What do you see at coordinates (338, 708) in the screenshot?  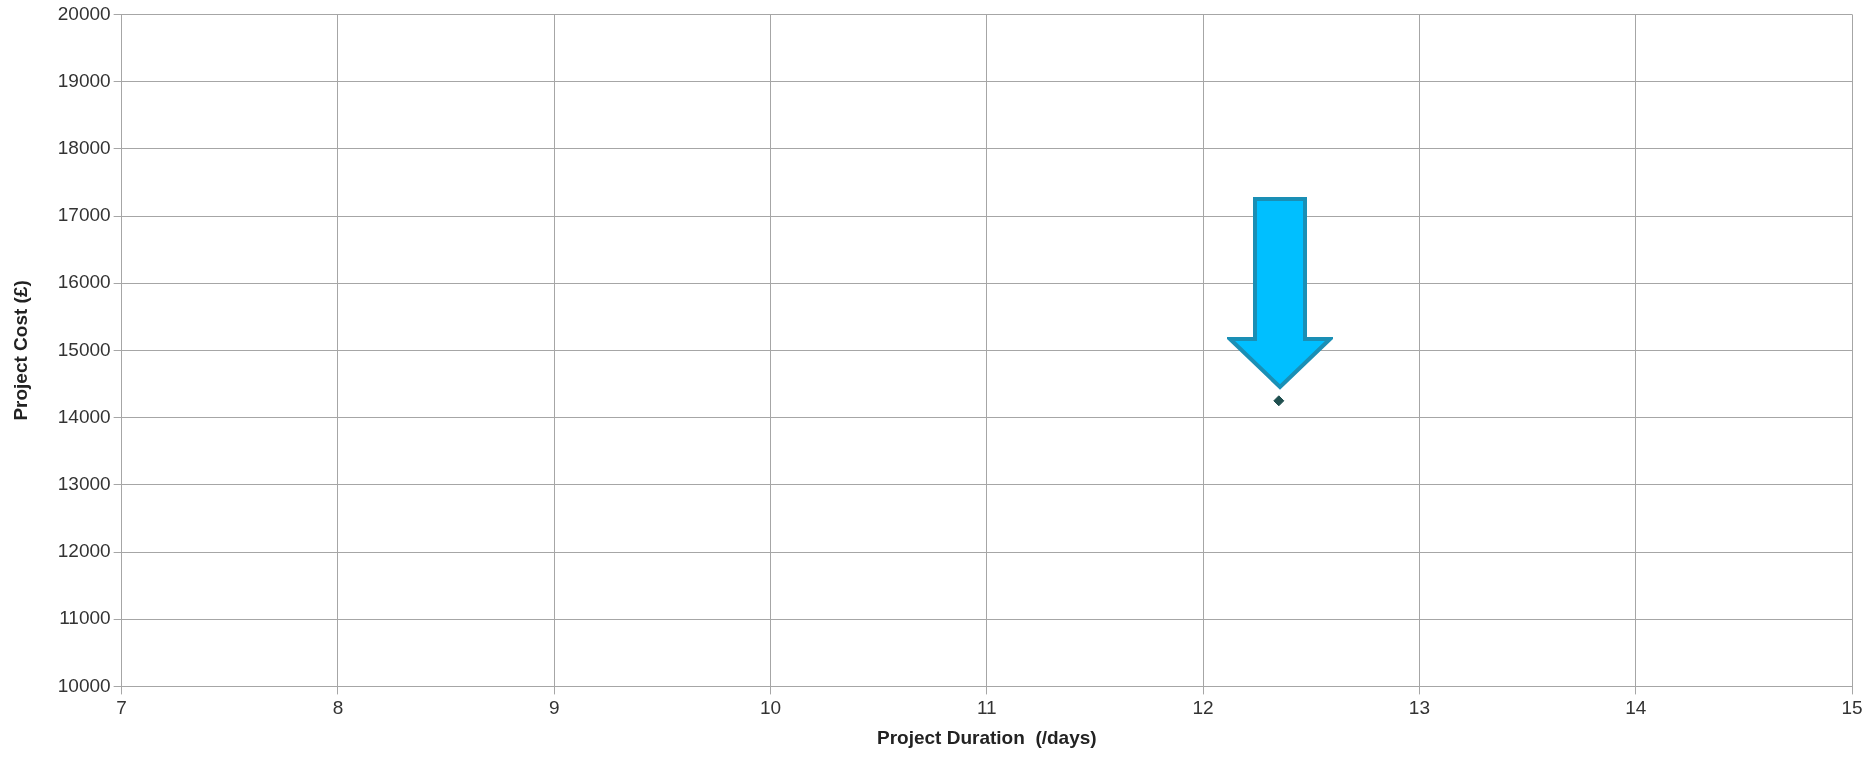 I see `x-tick-label: 8` at bounding box center [338, 708].